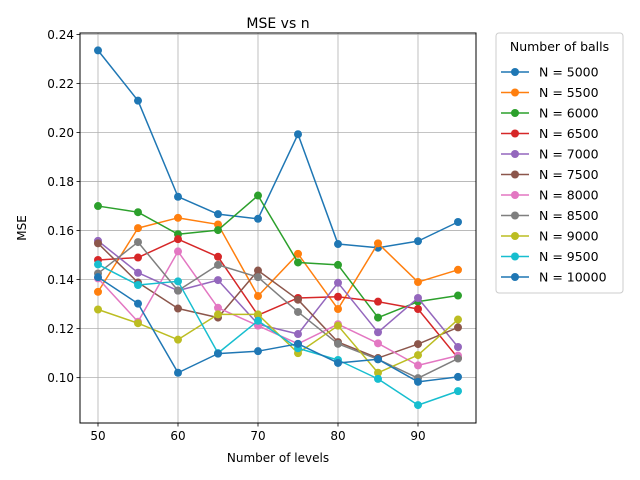 The width and height of the screenshot is (640, 480). What do you see at coordinates (60, 84) in the screenshot?
I see `y-tick-label: 0.22` at bounding box center [60, 84].